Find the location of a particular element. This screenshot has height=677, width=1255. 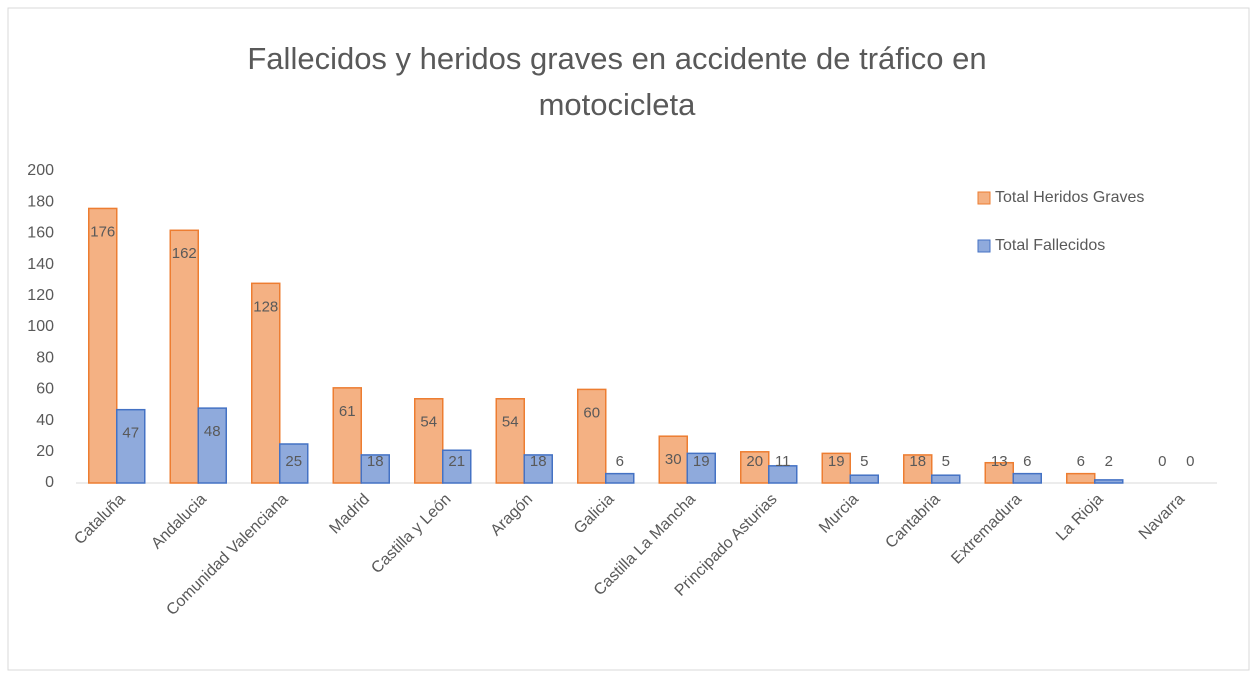

data-label: 21 is located at coordinates (456, 461).